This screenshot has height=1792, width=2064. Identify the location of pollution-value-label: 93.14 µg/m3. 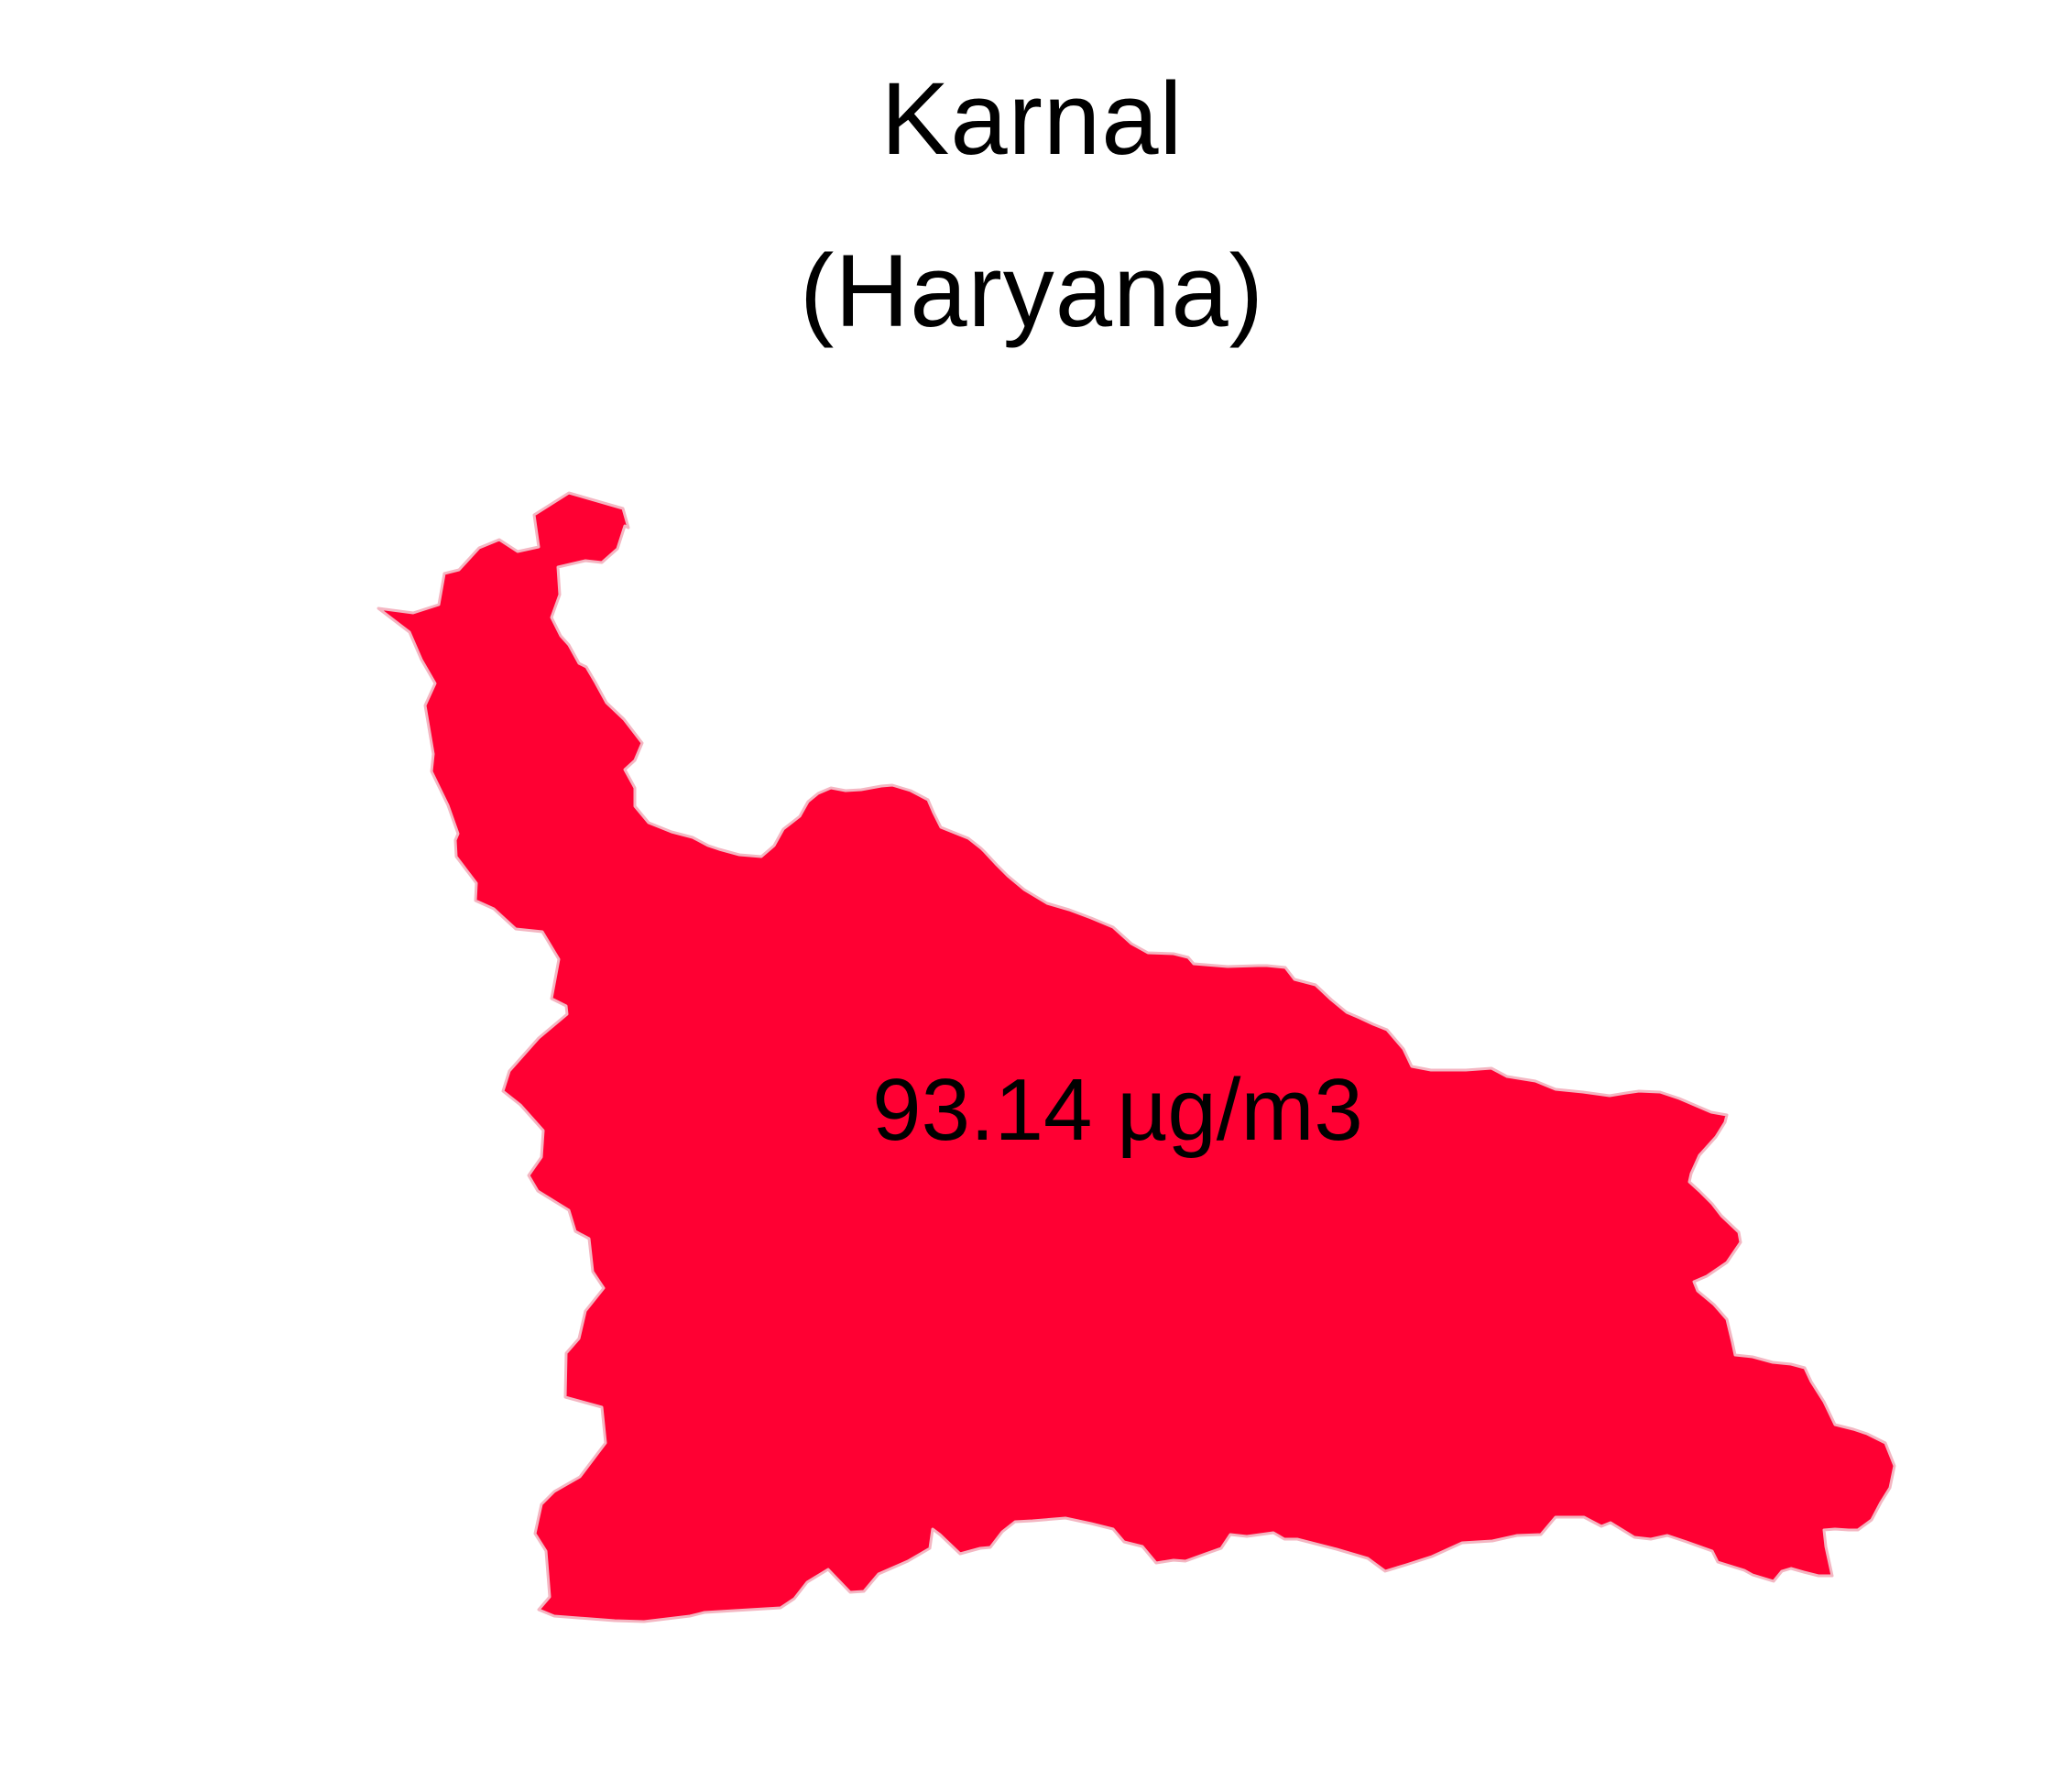
(1117, 1110).